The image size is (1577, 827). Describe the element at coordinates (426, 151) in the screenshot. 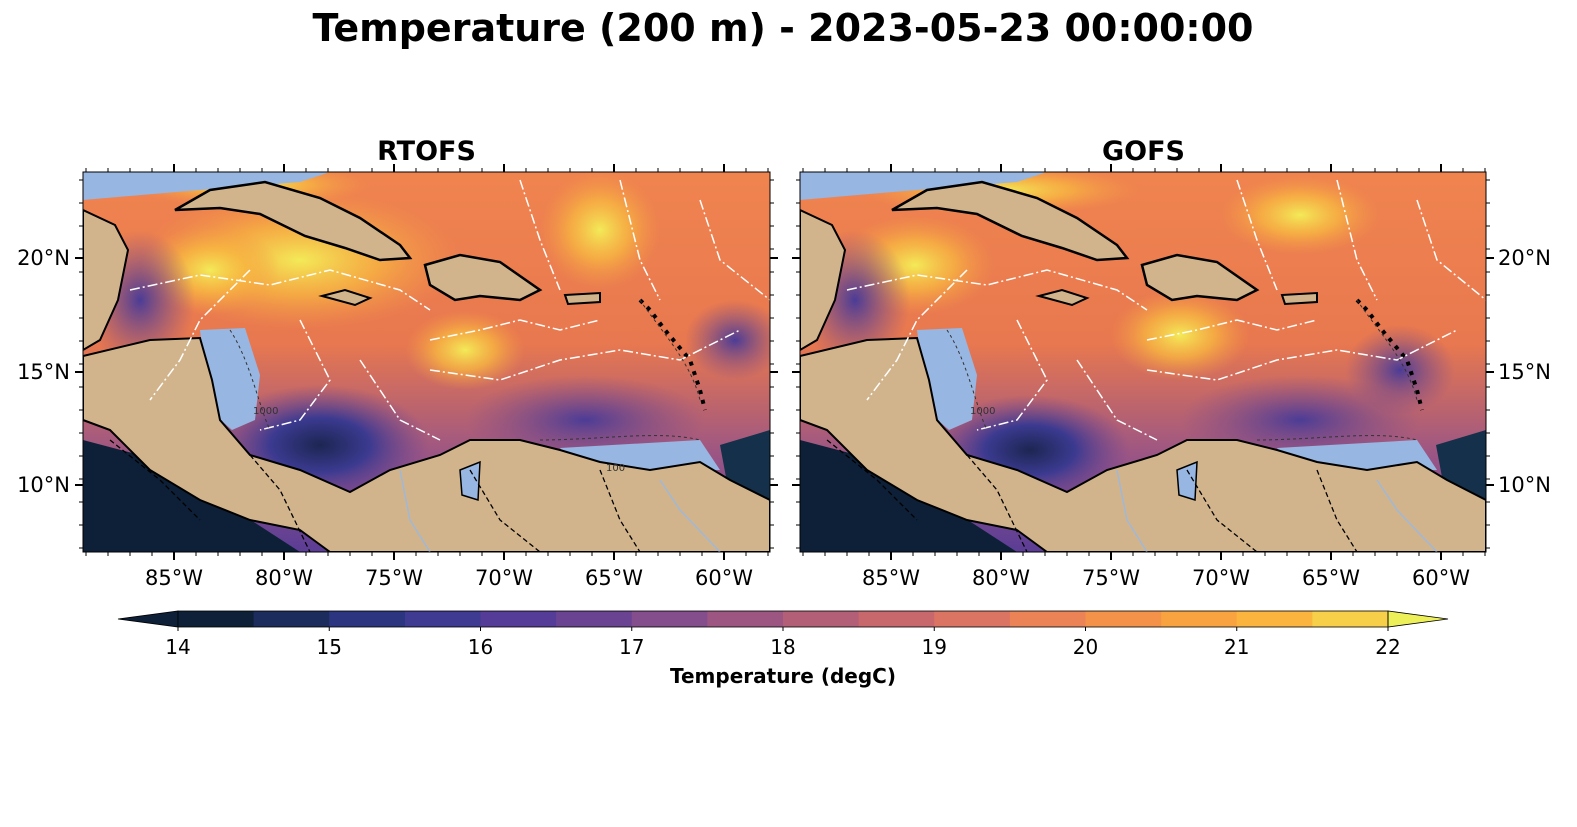

I see `panel-title-rtofs: RTOFS` at that location.